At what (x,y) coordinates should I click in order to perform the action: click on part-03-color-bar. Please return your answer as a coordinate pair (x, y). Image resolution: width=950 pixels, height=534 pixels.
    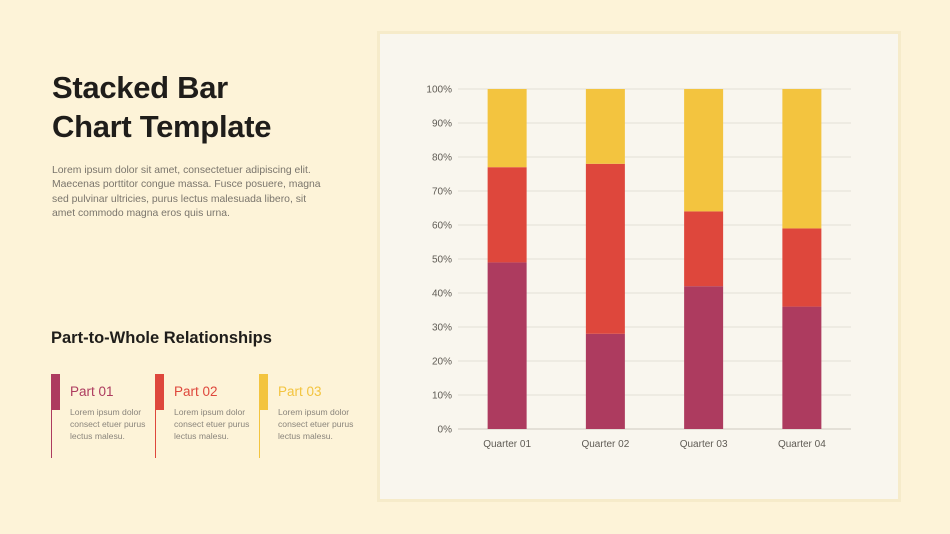
    Looking at the image, I should click on (263, 392).